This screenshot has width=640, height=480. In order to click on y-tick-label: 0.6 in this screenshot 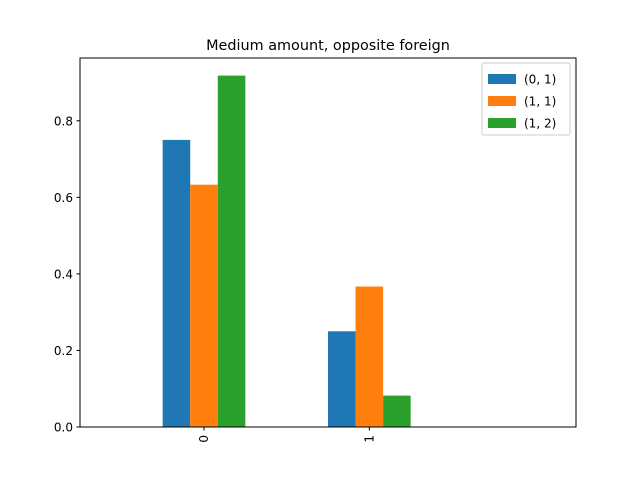, I will do `click(63, 198)`.